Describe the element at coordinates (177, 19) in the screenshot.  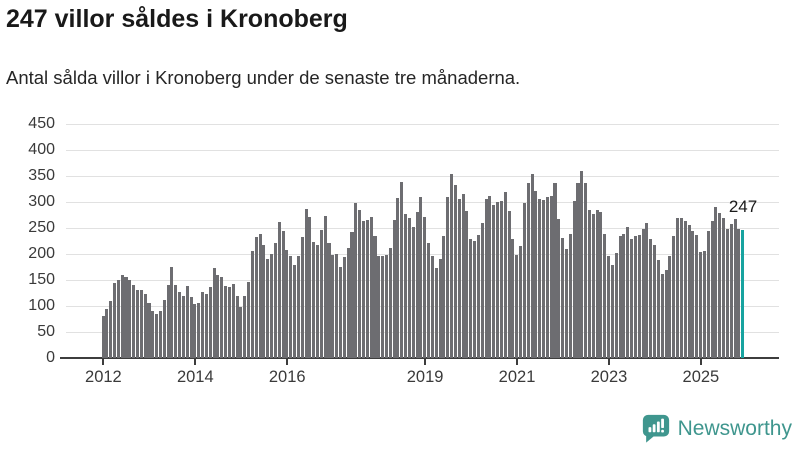
I see `chart-title: 247 villor såldes i Kronoberg` at that location.